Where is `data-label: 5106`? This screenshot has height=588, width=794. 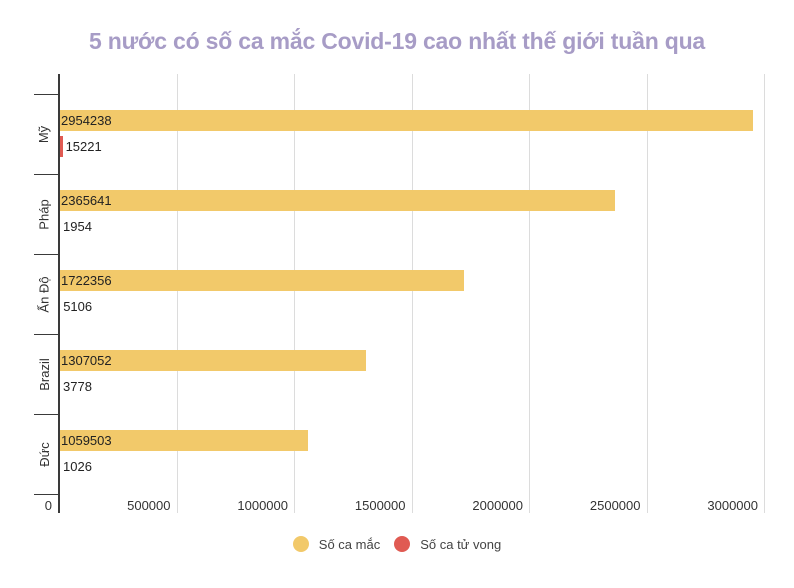
data-label: 5106 is located at coordinates (78, 306).